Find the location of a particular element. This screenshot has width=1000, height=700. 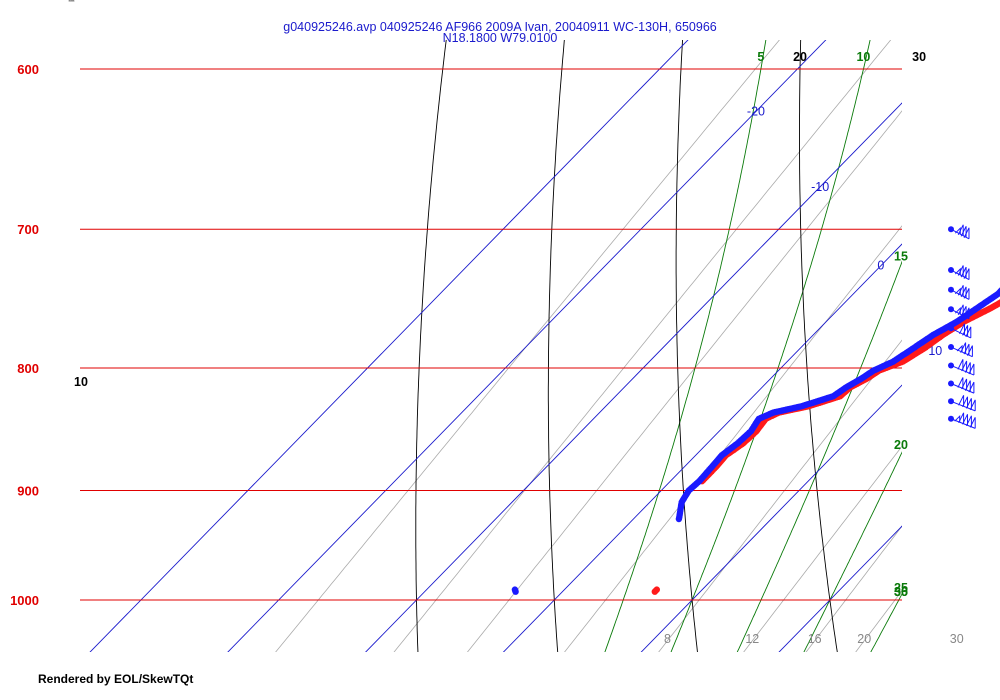

mixing-ratio-label: 30 is located at coordinates (957, 639).